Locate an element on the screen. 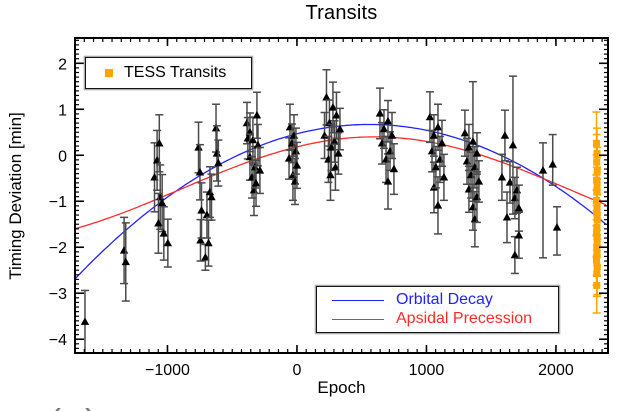  plot-title: Transits is located at coordinates (341, 13).